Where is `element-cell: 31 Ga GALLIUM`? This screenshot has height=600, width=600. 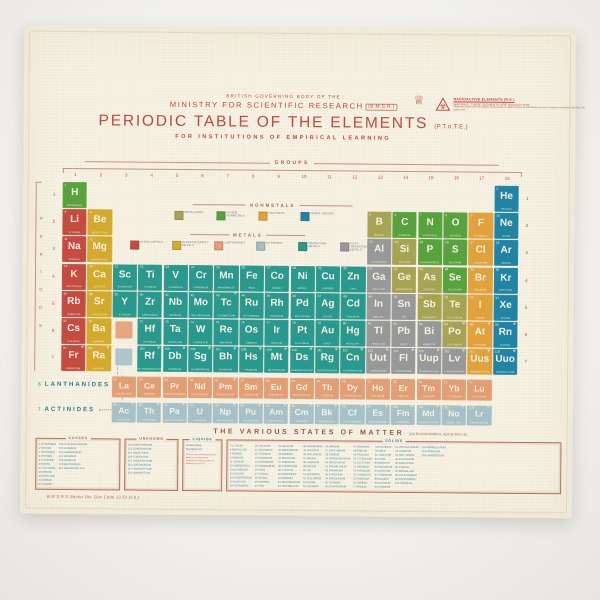 element-cell: 31 Ga GALLIUM is located at coordinates (379, 279).